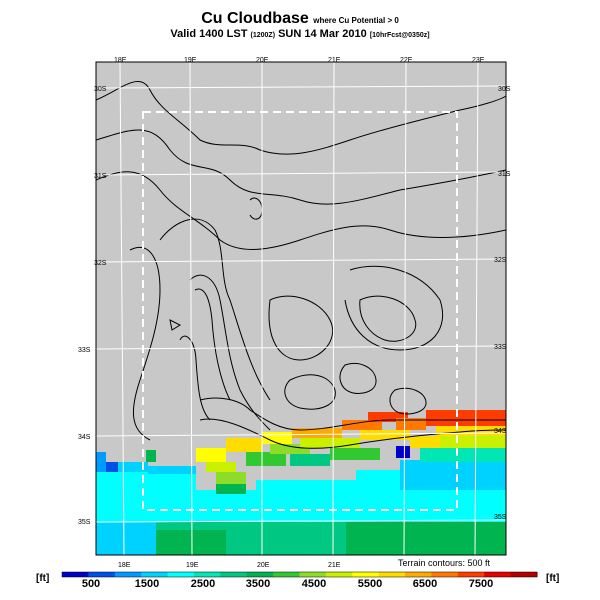 The width and height of the screenshot is (600, 600). What do you see at coordinates (190, 60) in the screenshot?
I see `lon-label-top: 19E` at bounding box center [190, 60].